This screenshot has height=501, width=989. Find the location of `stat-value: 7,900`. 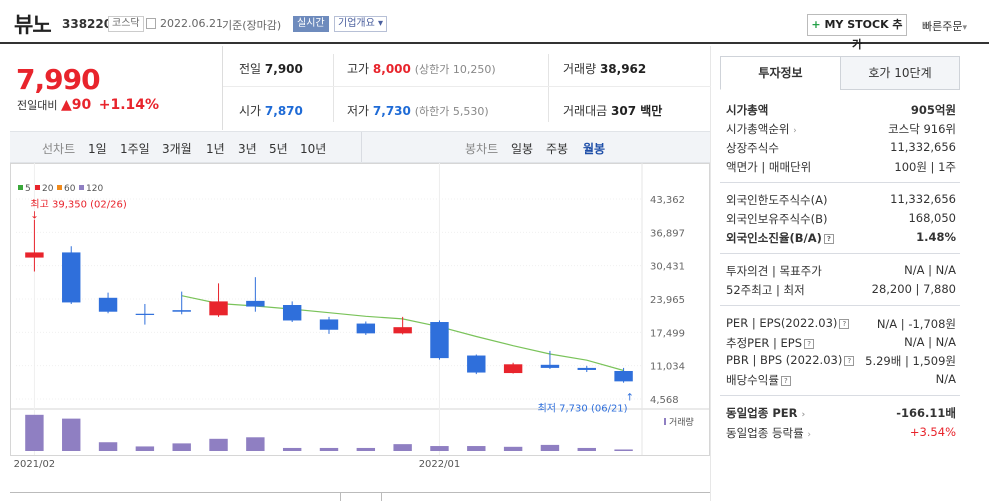

stat-value: 7,900 is located at coordinates (283, 69).